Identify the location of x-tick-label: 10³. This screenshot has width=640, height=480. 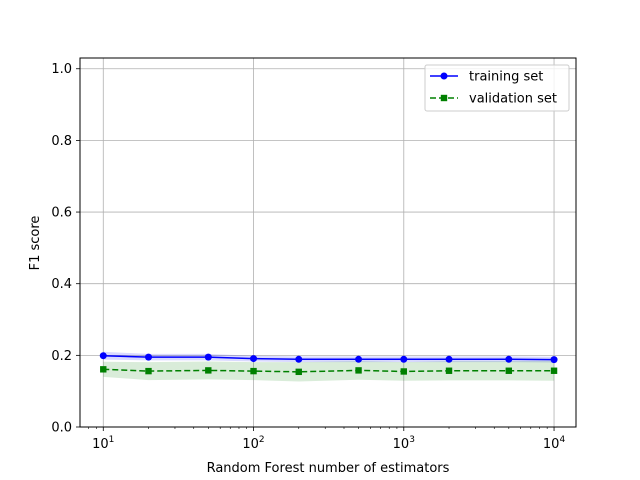
(404, 443).